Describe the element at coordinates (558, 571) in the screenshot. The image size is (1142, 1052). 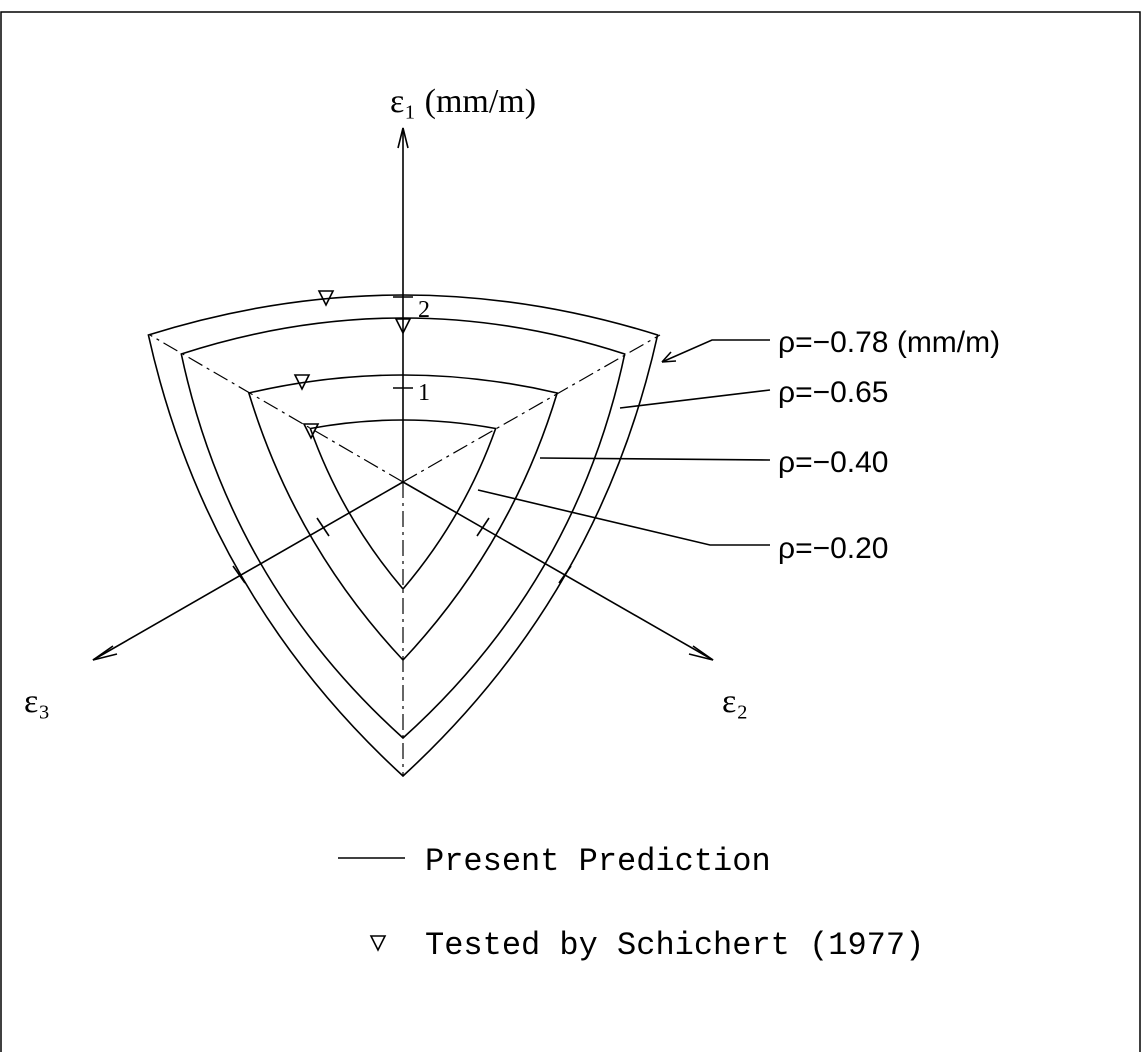
I see `e2-axis` at that location.